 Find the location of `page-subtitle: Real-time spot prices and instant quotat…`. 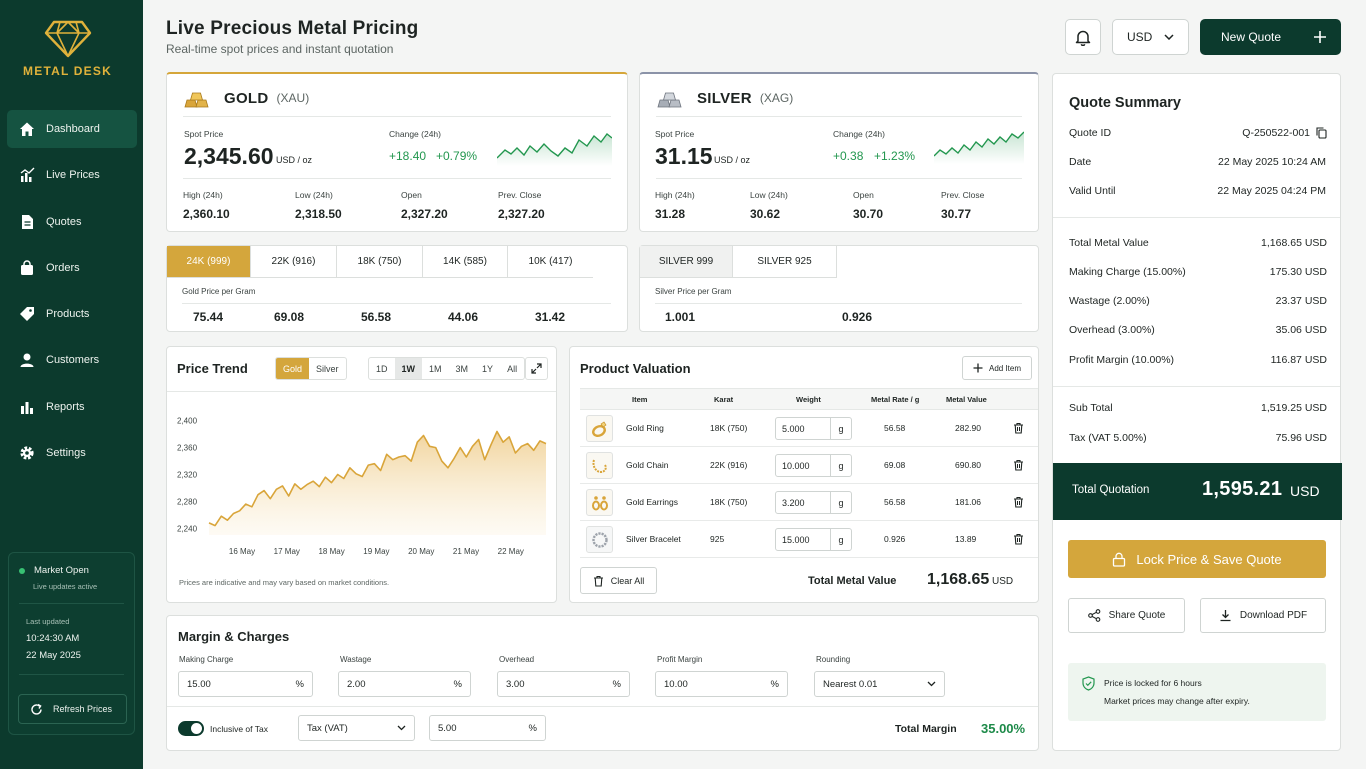

page-subtitle: Real-time spot prices and instant quotat… is located at coordinates (280, 49).